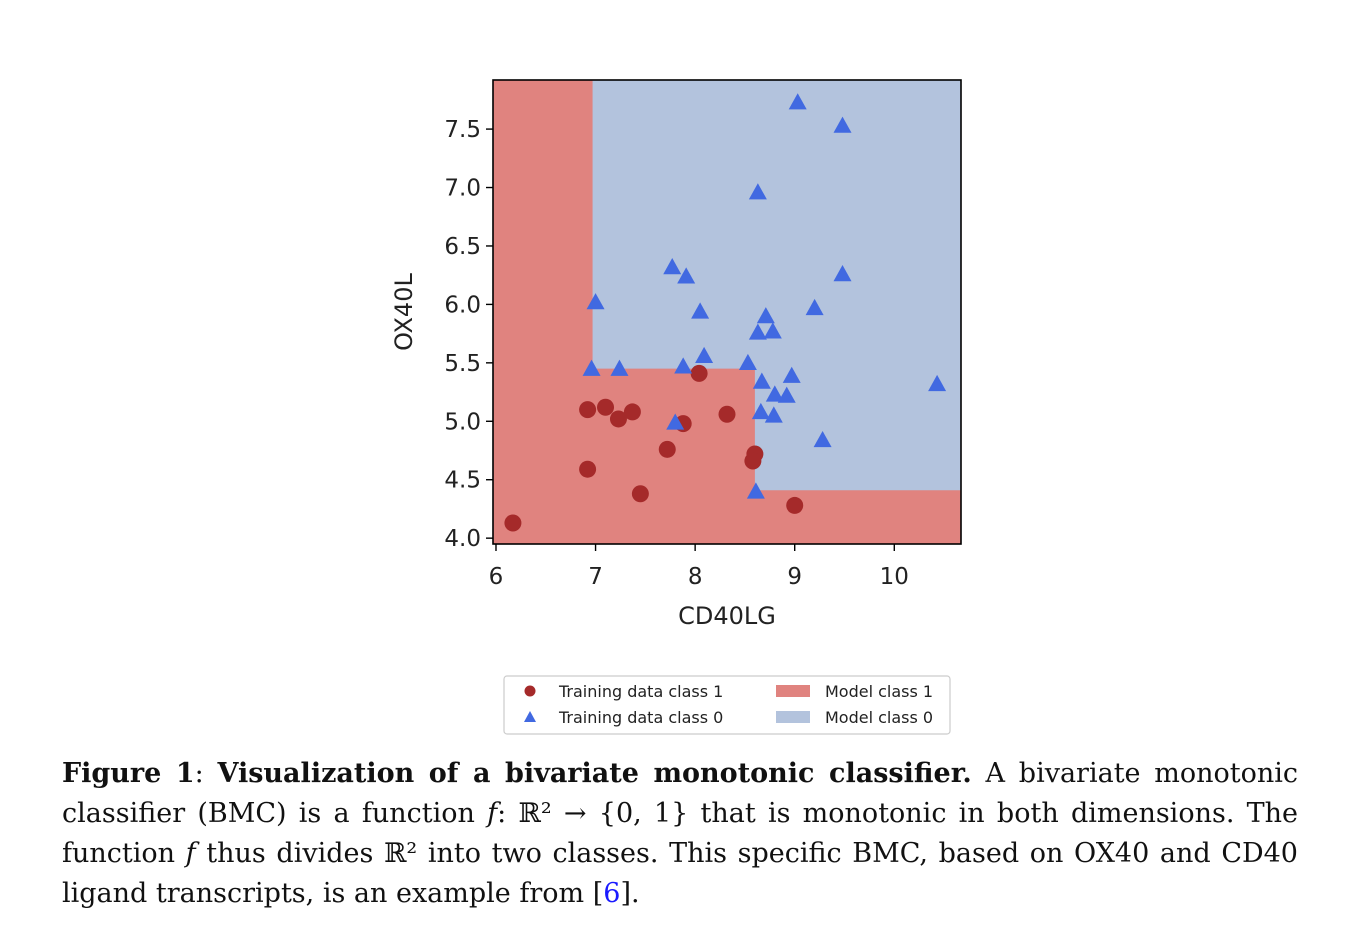 The height and width of the screenshot is (944, 1362). I want to click on reference-link: 6, so click(612, 893).